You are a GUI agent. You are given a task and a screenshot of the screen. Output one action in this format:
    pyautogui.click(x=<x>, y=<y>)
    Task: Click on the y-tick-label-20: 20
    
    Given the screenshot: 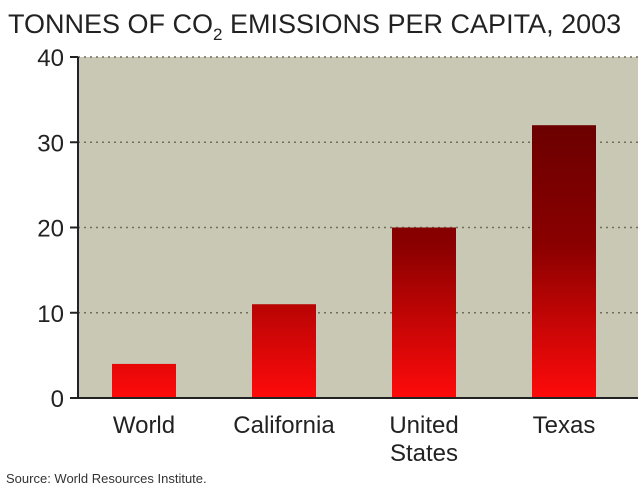 What is the action you would take?
    pyautogui.click(x=50, y=229)
    